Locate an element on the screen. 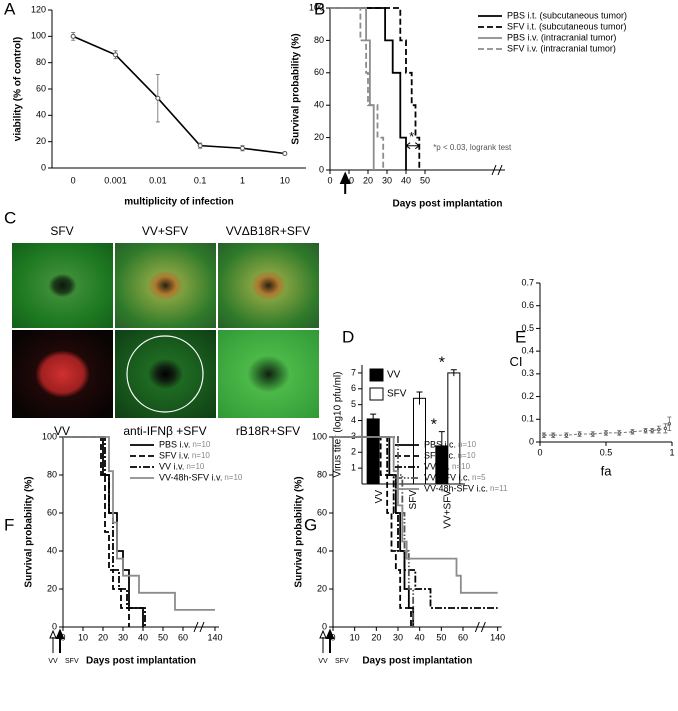 The width and height of the screenshot is (678, 711). legend-label: SFV is located at coordinates (397, 394).